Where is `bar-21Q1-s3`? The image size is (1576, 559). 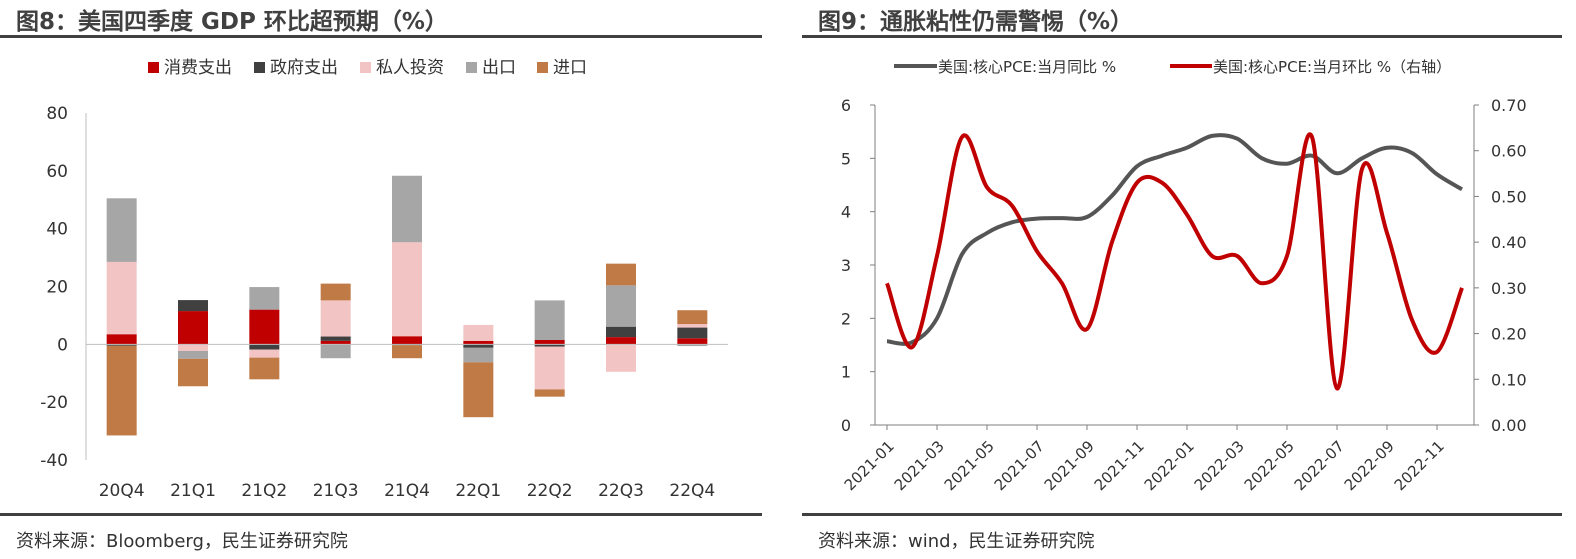
bar-21Q1-s3 is located at coordinates (193, 347).